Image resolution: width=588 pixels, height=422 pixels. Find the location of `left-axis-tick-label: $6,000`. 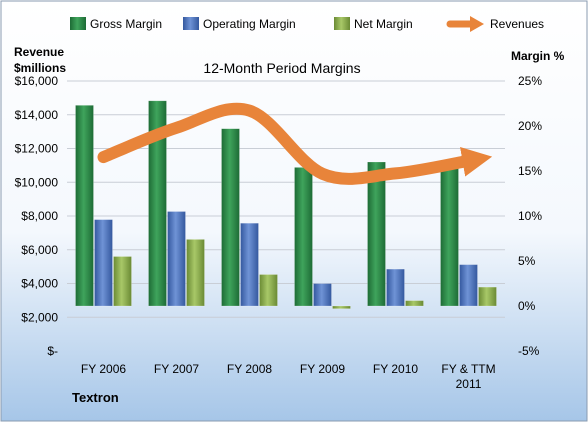

left-axis-tick-label: $6,000 is located at coordinates (39, 250).